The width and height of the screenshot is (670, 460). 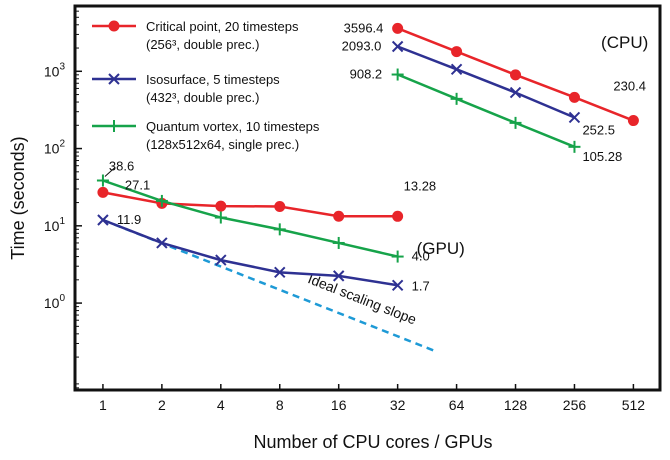 What do you see at coordinates (18, 197) in the screenshot?
I see `y-axis-title: Time (seconds)` at bounding box center [18, 197].